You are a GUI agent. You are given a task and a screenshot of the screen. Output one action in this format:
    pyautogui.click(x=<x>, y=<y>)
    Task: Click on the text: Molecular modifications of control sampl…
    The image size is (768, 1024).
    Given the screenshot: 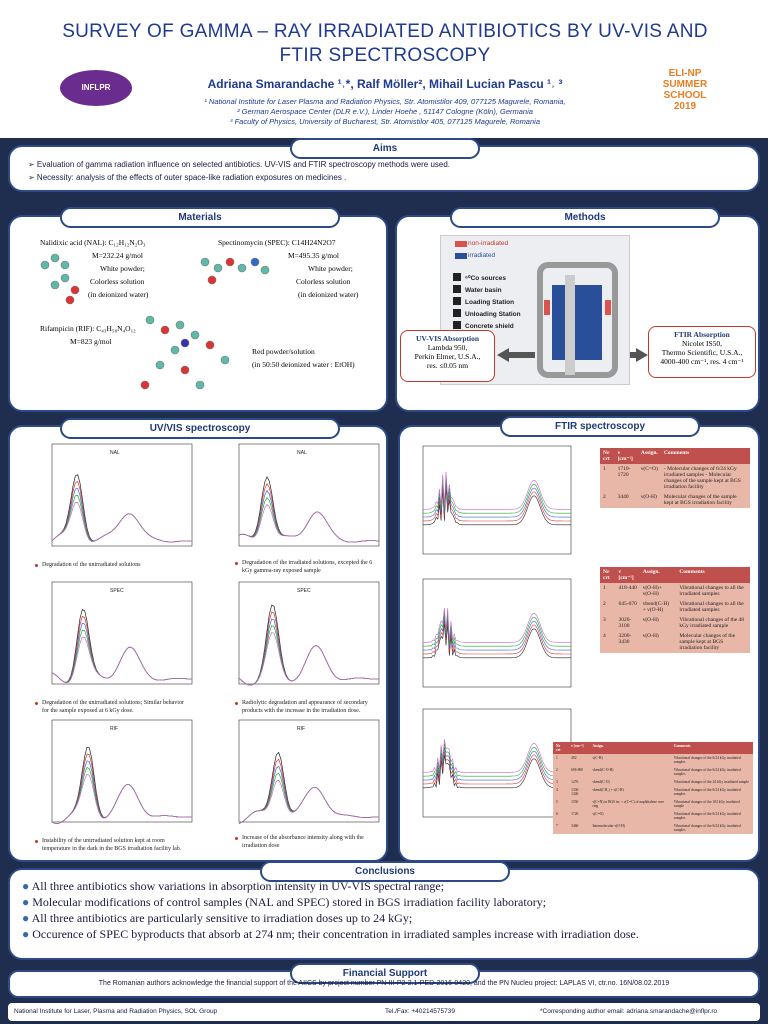 What is the action you would take?
    pyautogui.click(x=289, y=902)
    